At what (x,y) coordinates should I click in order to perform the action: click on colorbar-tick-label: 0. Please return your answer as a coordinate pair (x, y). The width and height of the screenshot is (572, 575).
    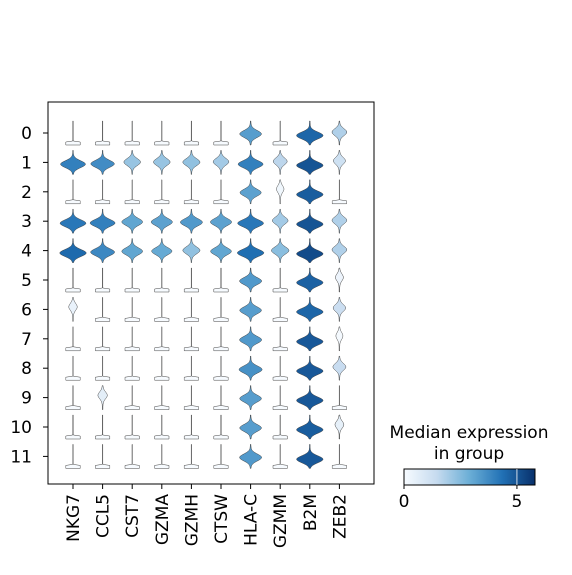
    Looking at the image, I should click on (404, 502).